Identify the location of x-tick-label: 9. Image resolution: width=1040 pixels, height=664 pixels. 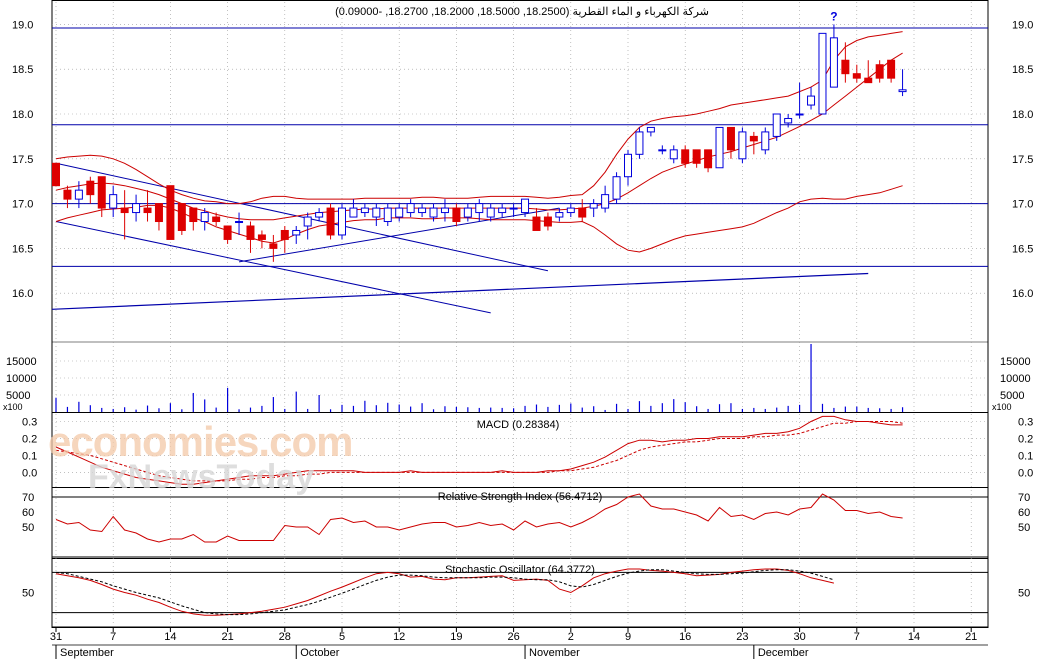
(628, 637).